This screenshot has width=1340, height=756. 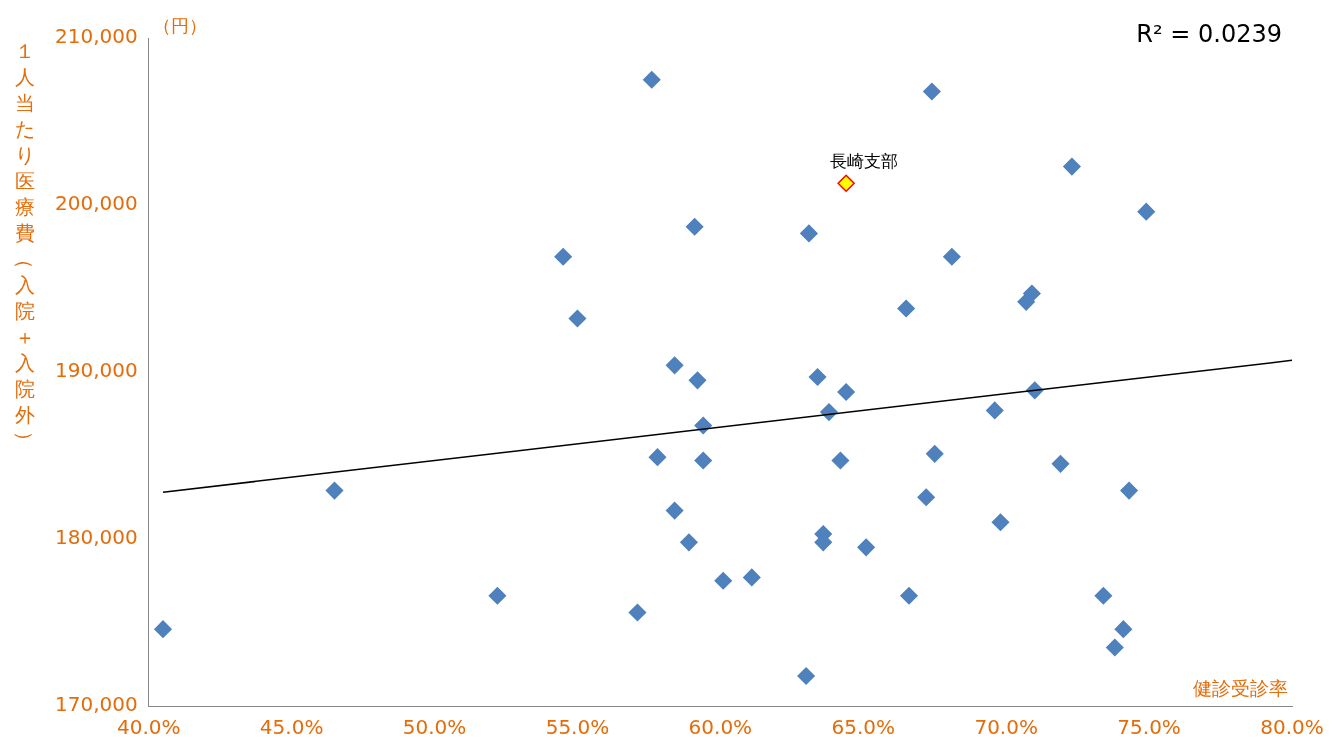 What do you see at coordinates (148, 727) in the screenshot?
I see `x-tick-label: 40.0%` at bounding box center [148, 727].